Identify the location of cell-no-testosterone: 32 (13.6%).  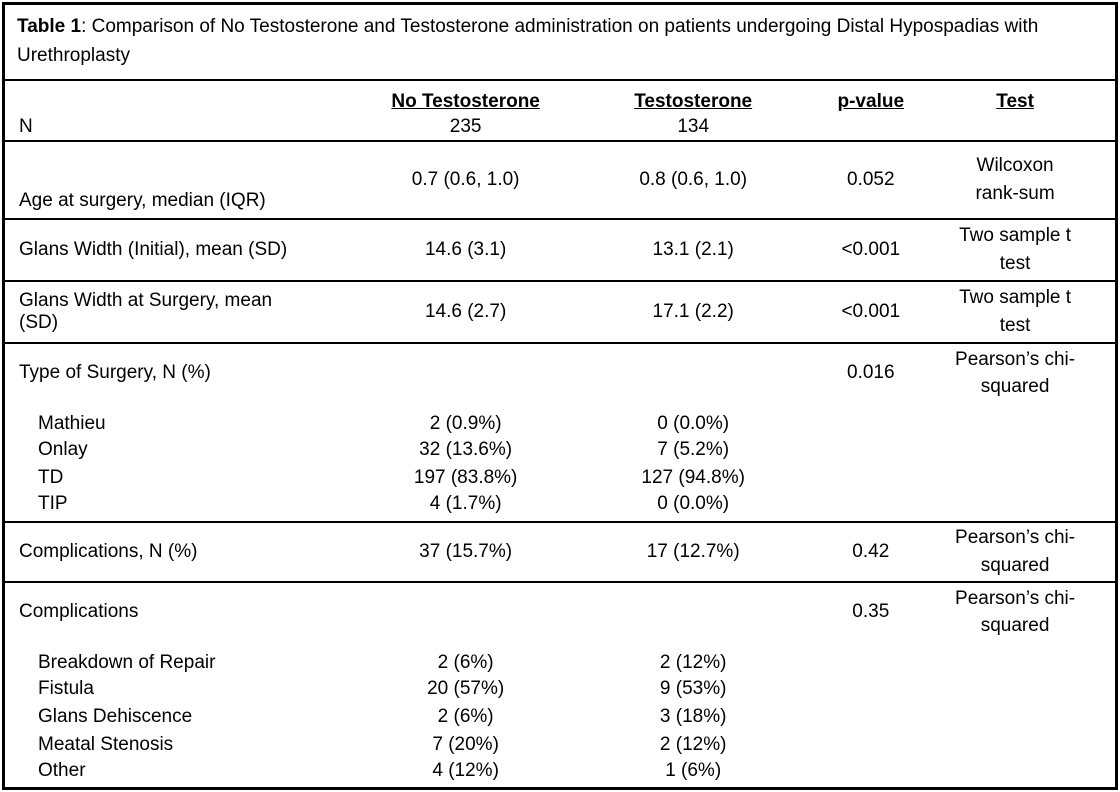
(466, 449).